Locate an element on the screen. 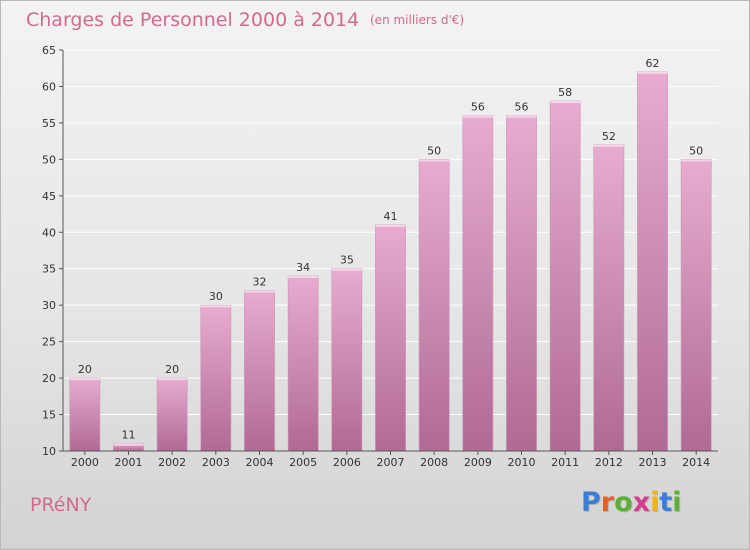 The width and height of the screenshot is (750, 550). bar-2012 is located at coordinates (609, 298).